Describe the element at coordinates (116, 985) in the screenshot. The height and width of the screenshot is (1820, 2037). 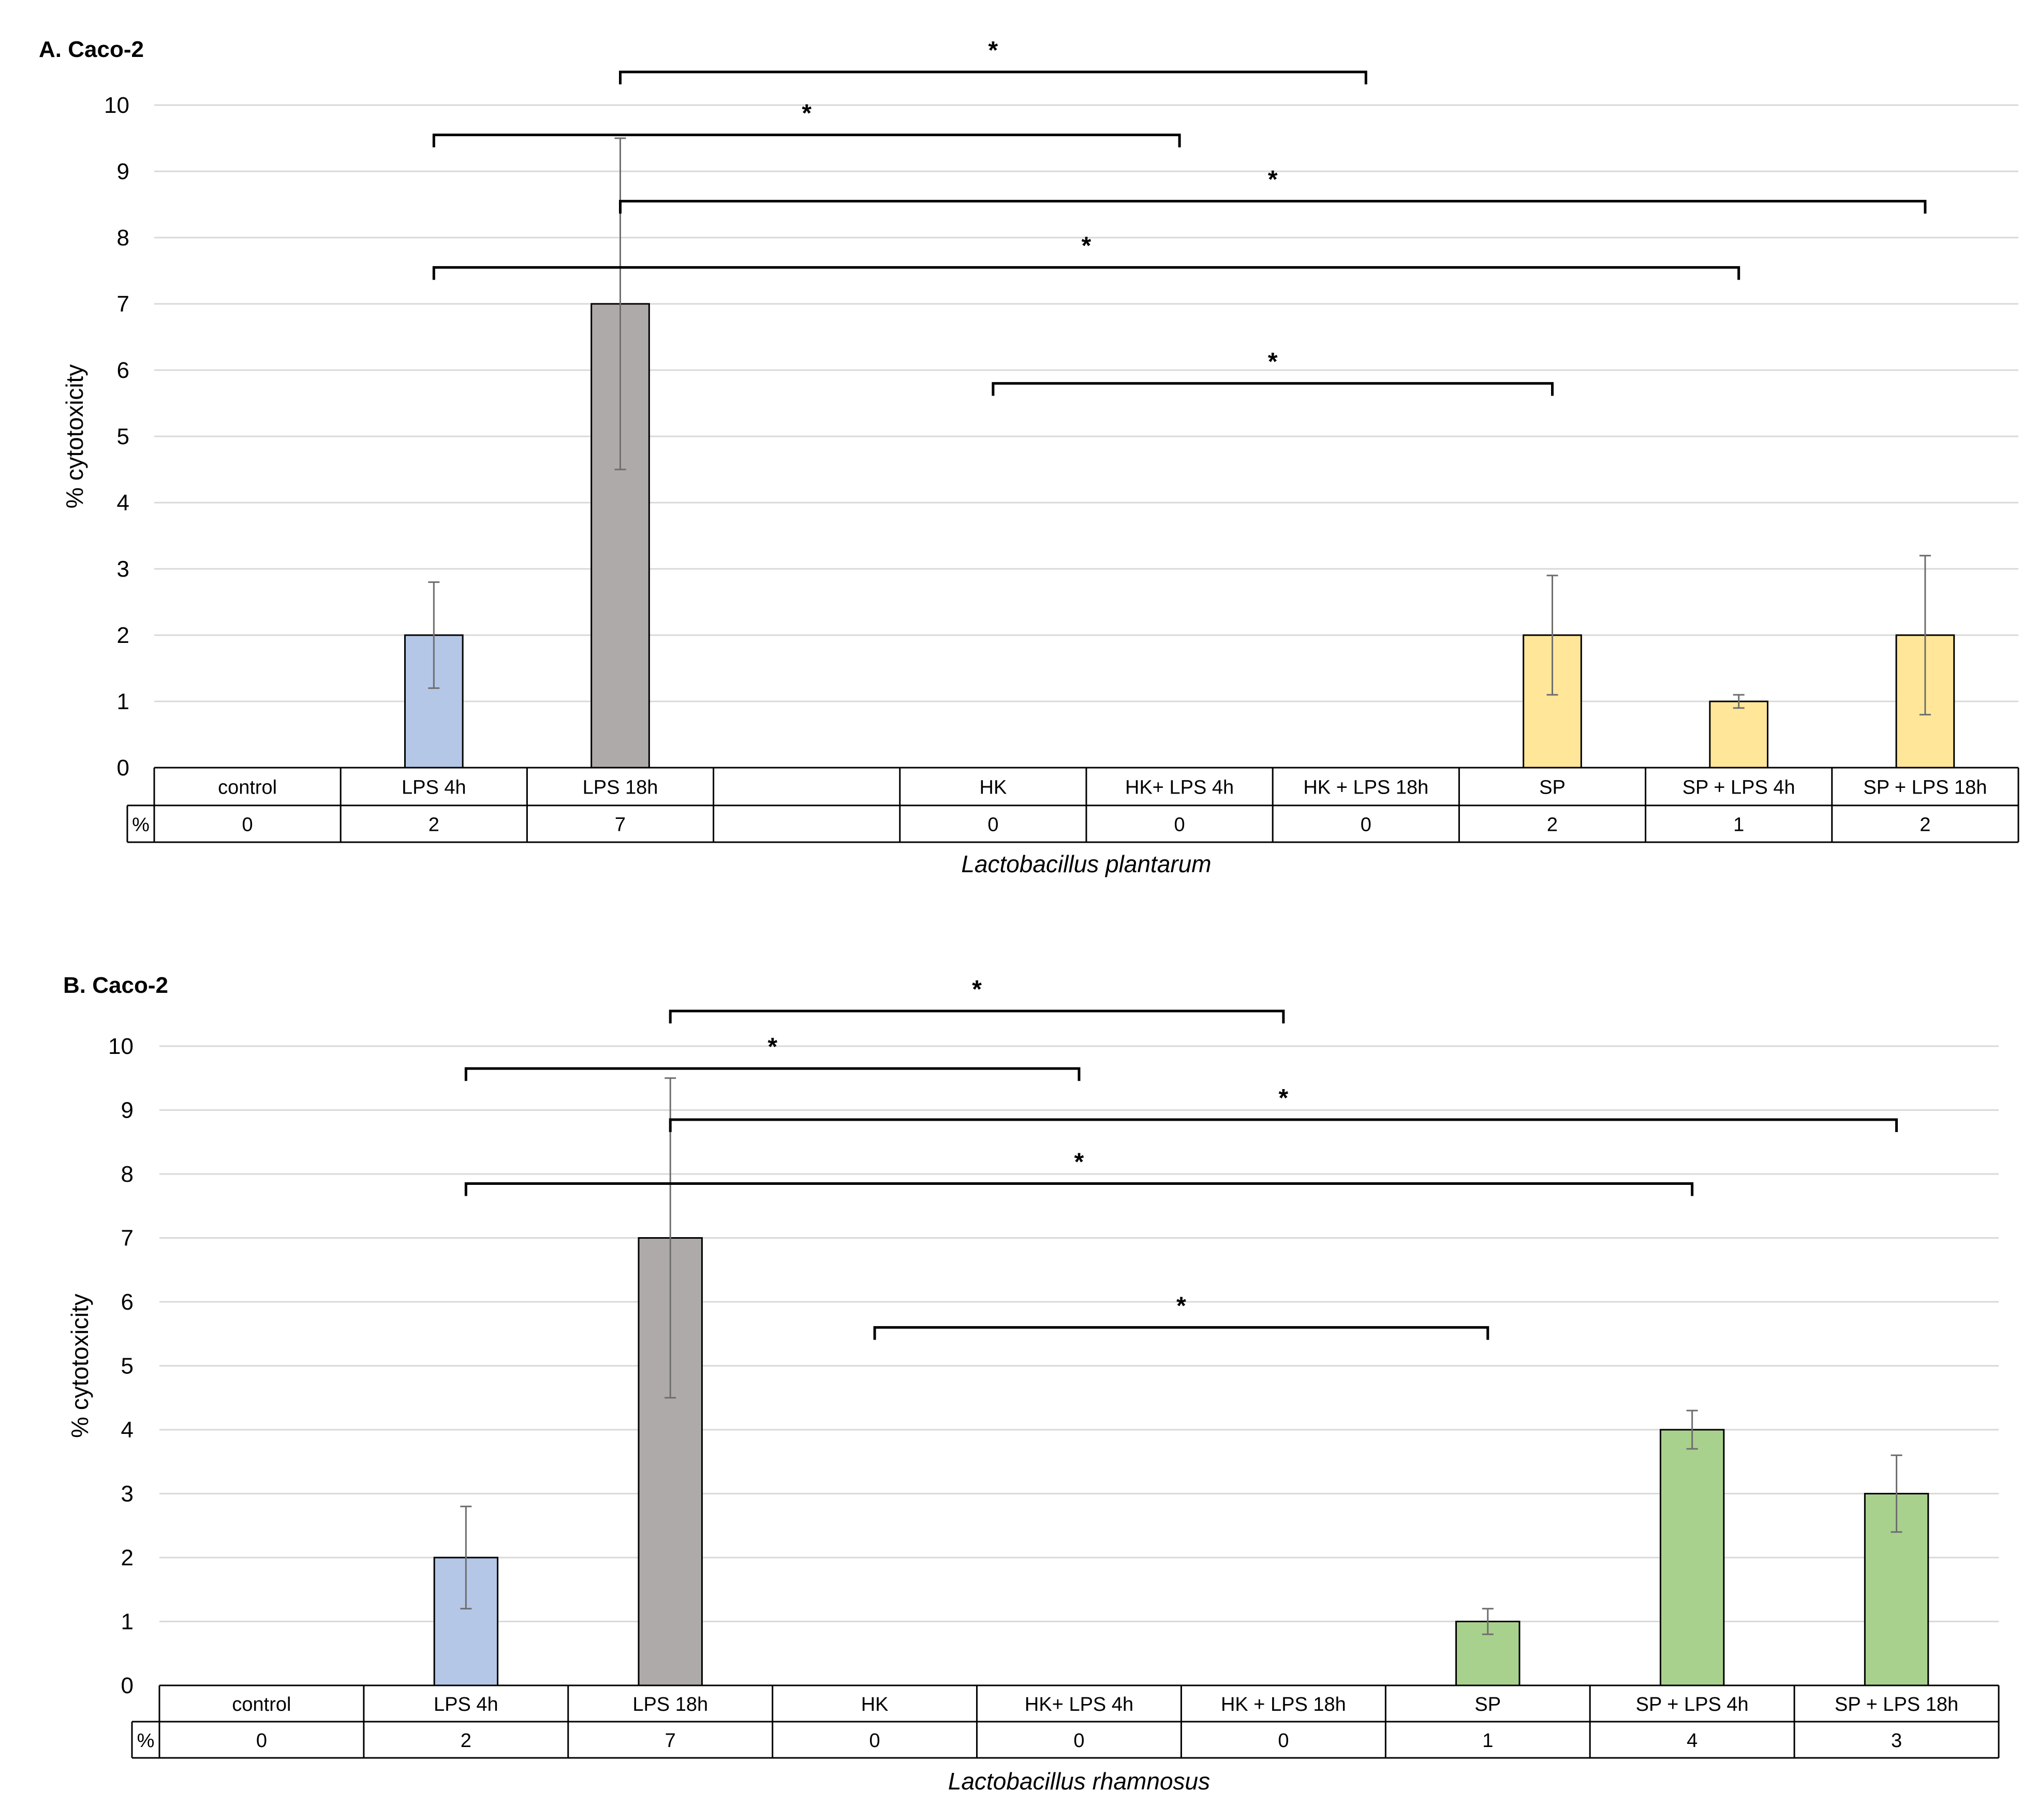
I see `chart-title: B. Caco-2` at that location.